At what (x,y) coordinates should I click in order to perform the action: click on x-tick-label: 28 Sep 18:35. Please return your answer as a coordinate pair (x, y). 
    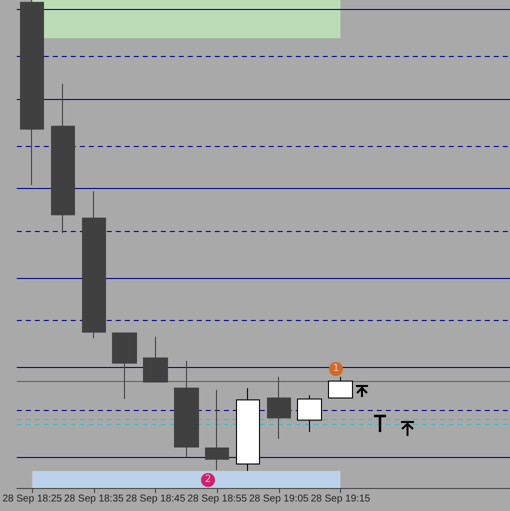
    Looking at the image, I should click on (94, 499).